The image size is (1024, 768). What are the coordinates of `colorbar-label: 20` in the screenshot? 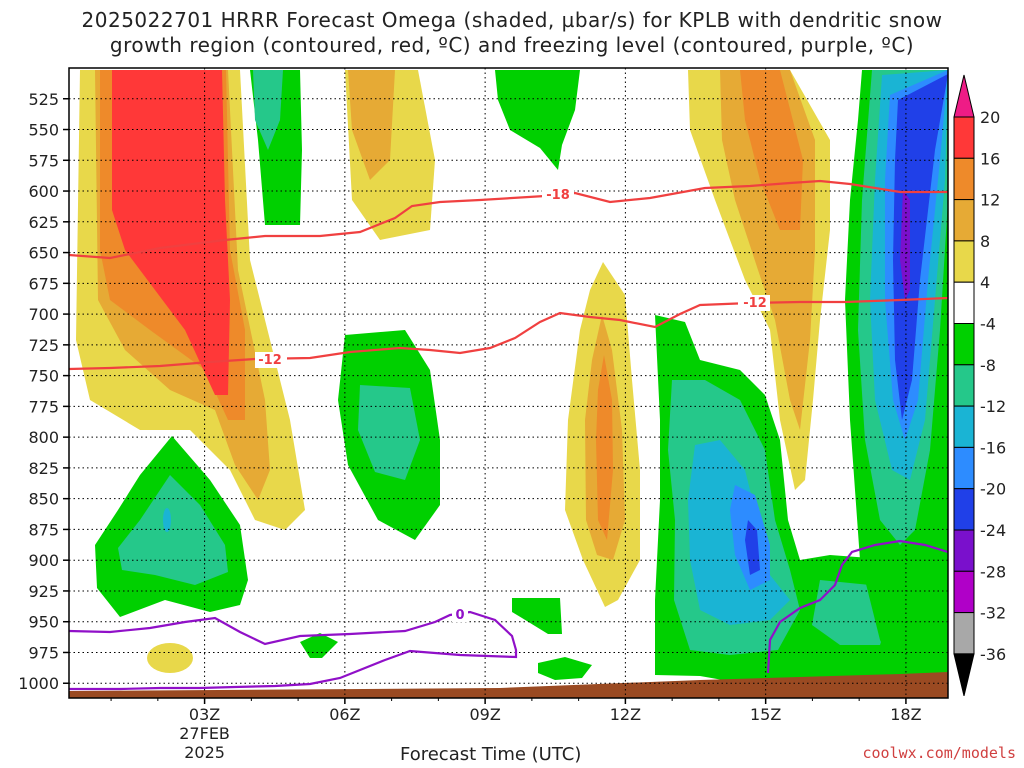 It's located at (990, 117).